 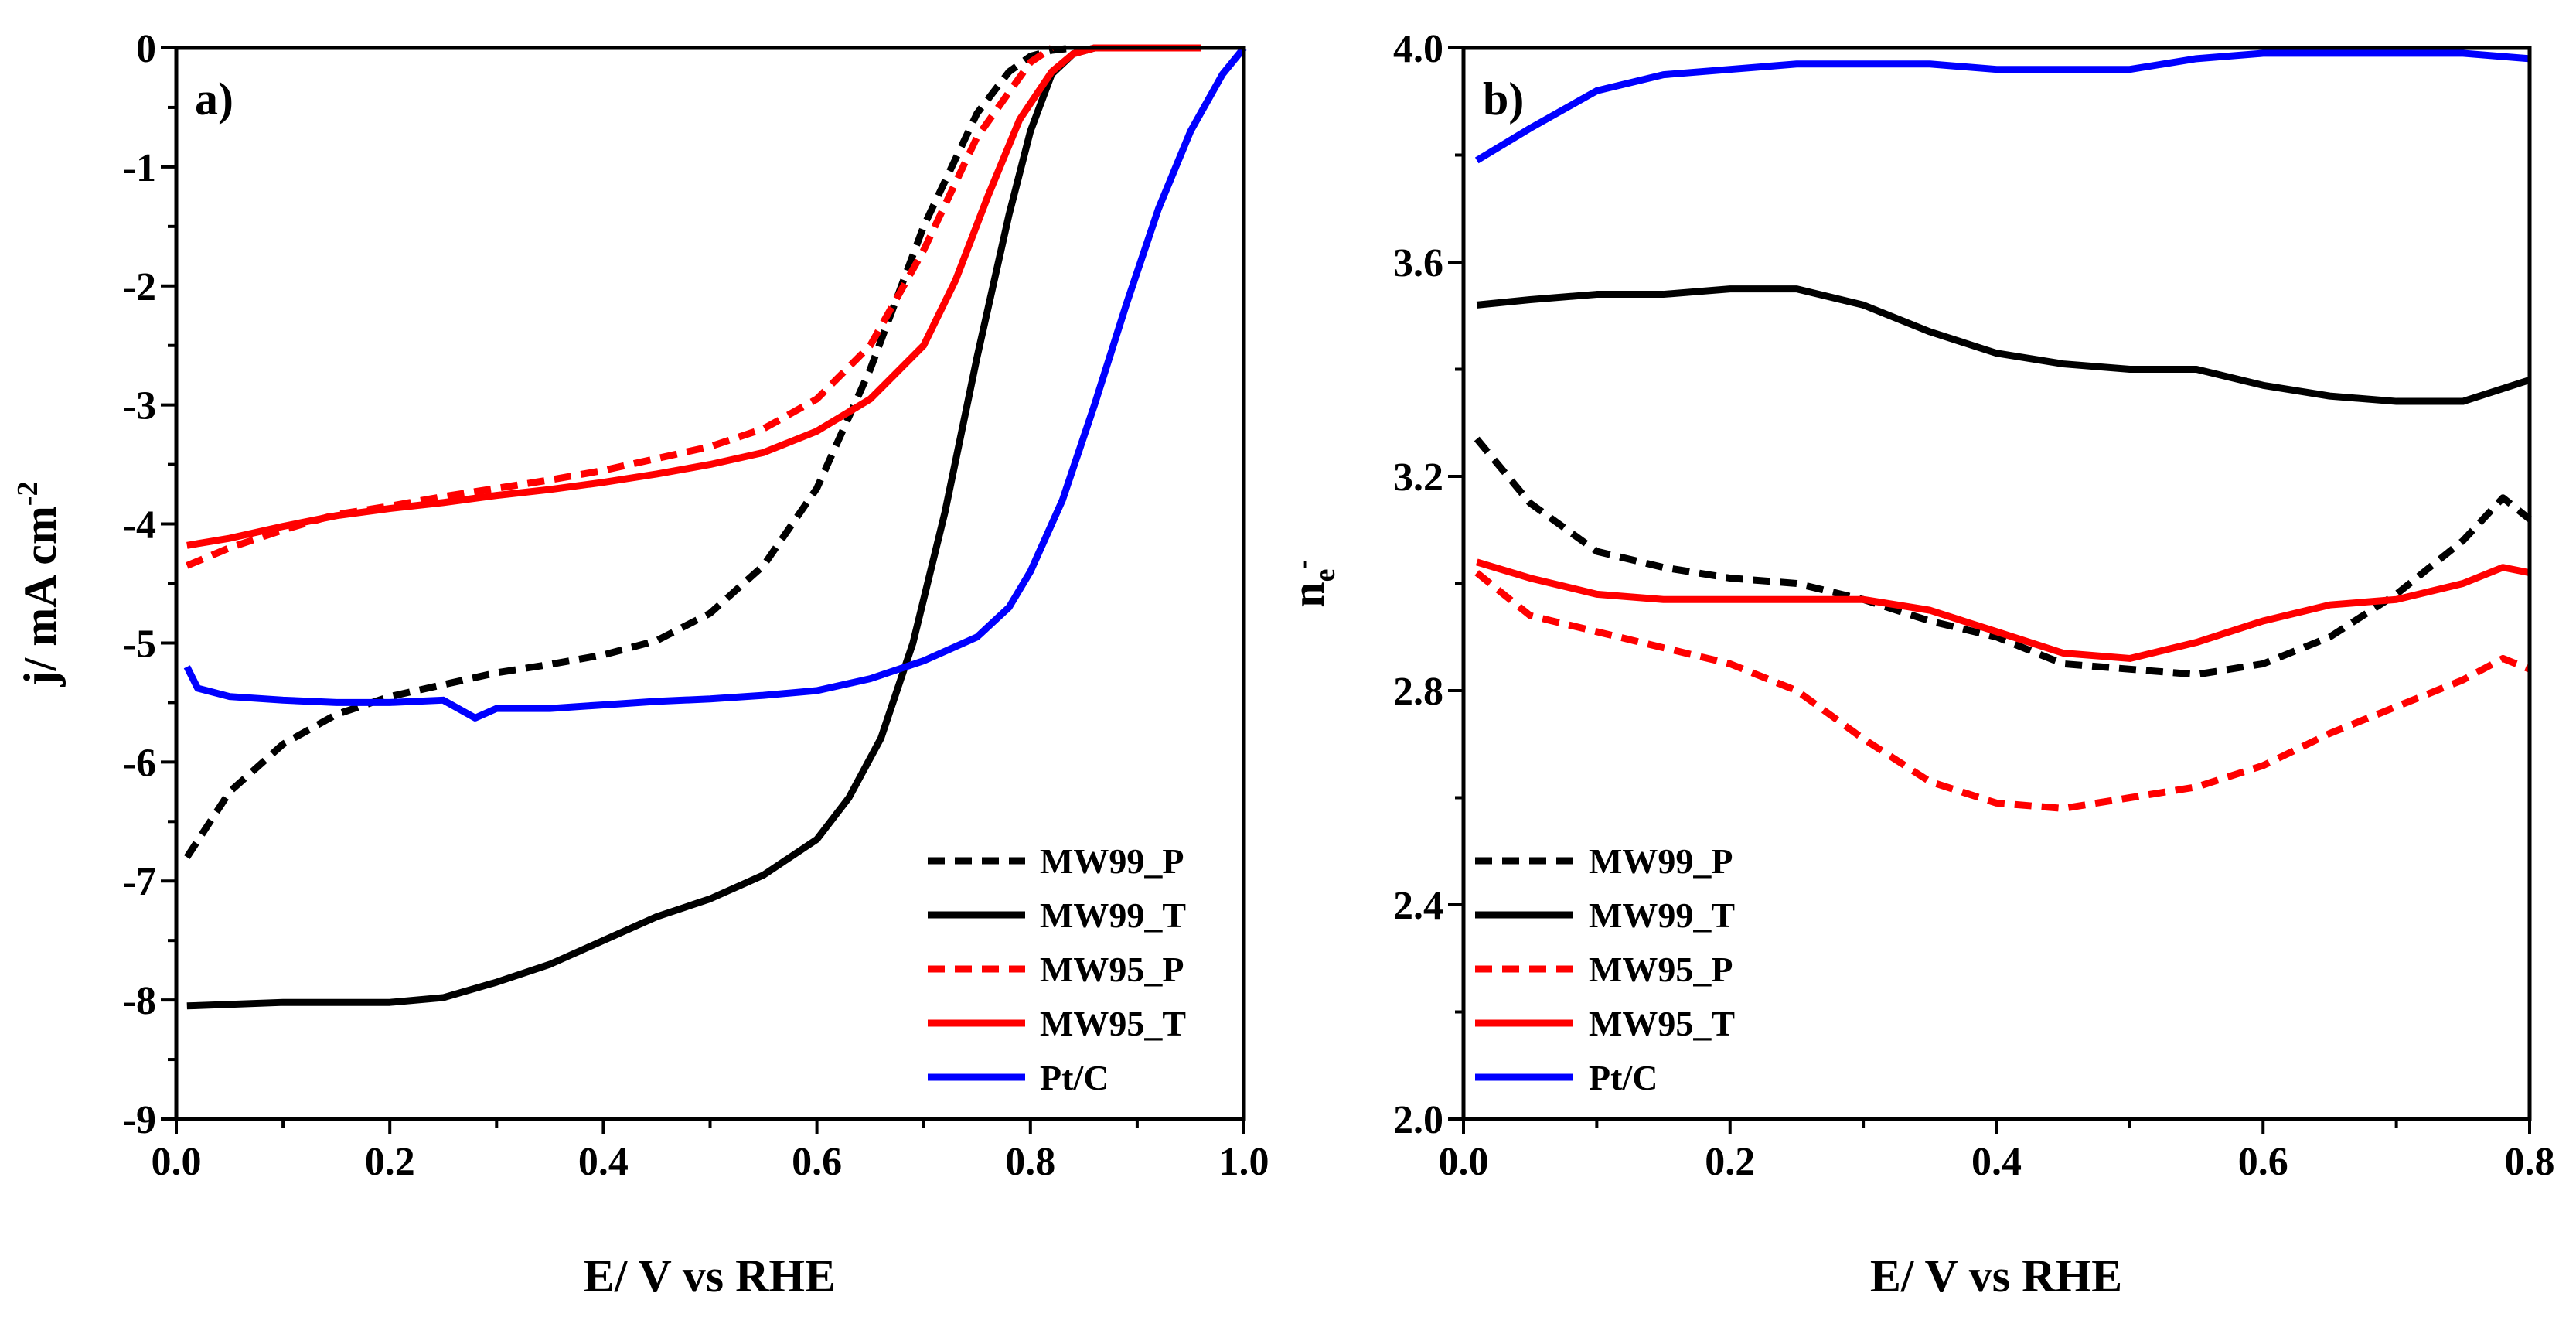 I want to click on panel-a-legend-label: MW95_T, so click(x=1113, y=1023).